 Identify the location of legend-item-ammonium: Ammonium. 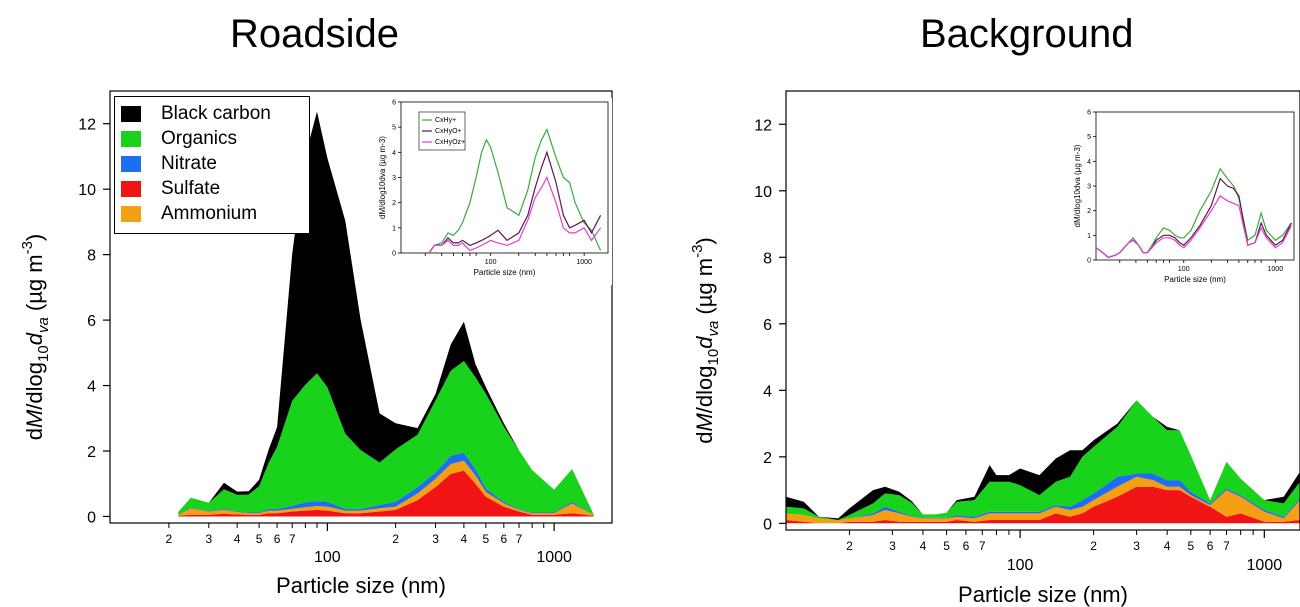
(212, 213).